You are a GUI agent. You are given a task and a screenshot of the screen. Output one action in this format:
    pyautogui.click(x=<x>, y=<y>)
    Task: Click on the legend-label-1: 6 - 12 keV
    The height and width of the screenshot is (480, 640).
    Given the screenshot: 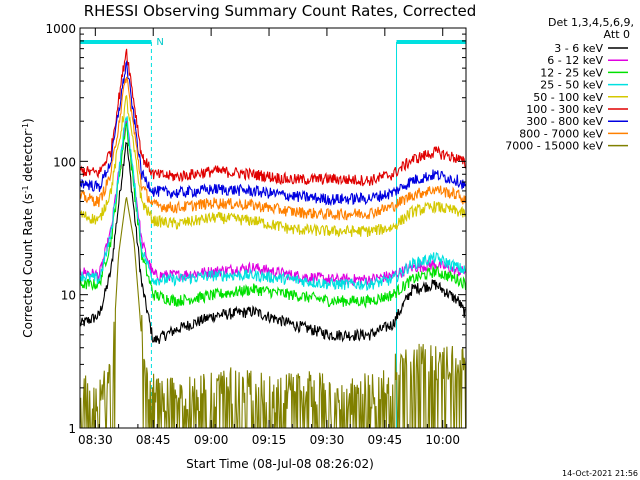 What is the action you would take?
    pyautogui.click(x=575, y=60)
    